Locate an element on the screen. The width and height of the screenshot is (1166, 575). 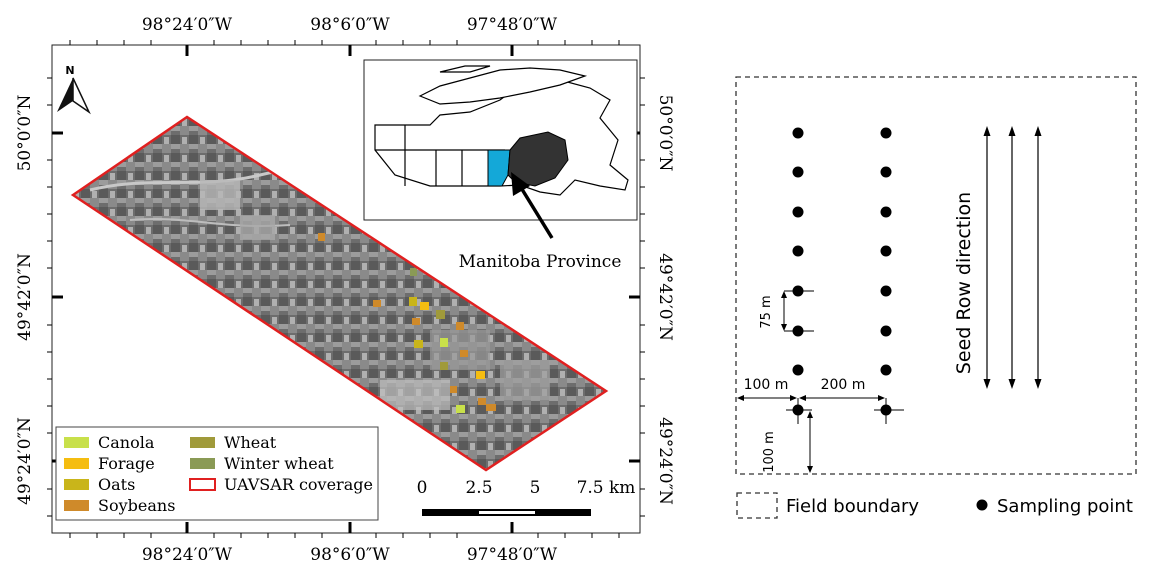
dim-75-label: 75 m is located at coordinates (766, 311).